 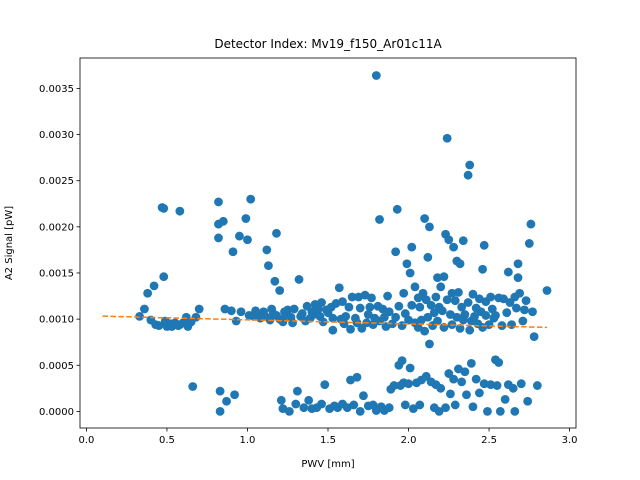 I want to click on y-tick-label: 0.0025, so click(x=56, y=181).